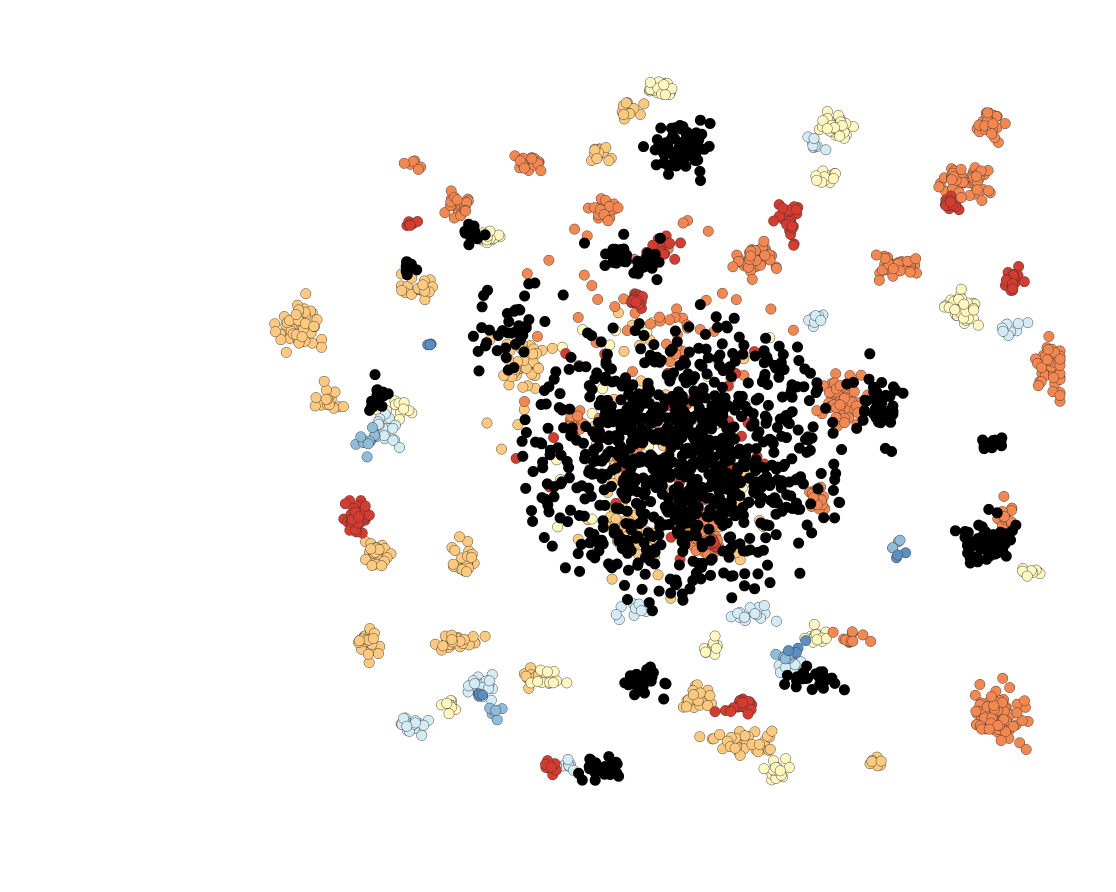  I want to click on scatter-point-mid-blue, so click(367, 457).